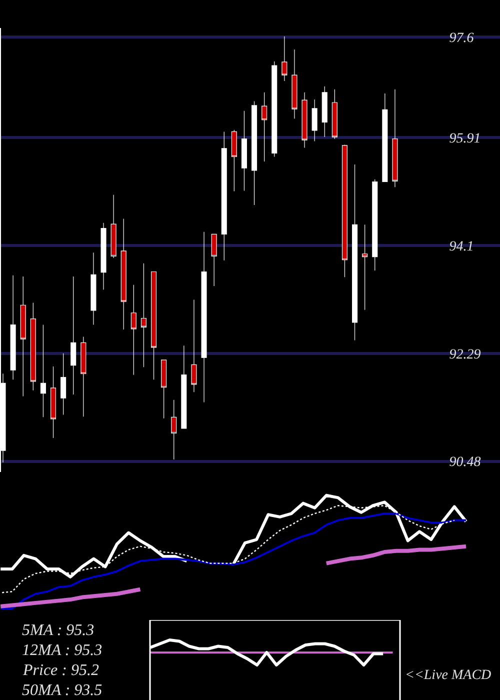  Describe the element at coordinates (461, 246) in the screenshot. I see `y-tick-label: 94.1` at that location.